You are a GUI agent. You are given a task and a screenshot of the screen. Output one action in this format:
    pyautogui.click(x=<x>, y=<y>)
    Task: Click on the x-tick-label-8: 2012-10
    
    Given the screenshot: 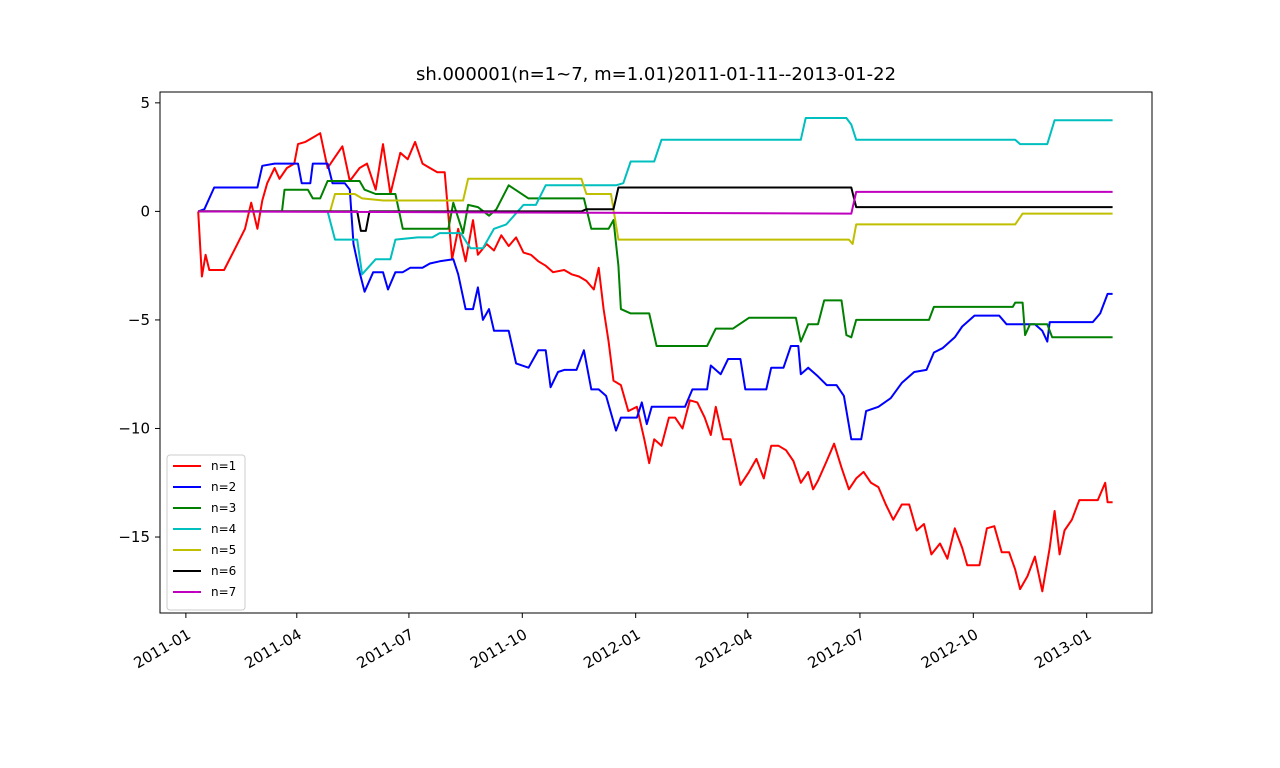 What is the action you would take?
    pyautogui.click(x=949, y=648)
    